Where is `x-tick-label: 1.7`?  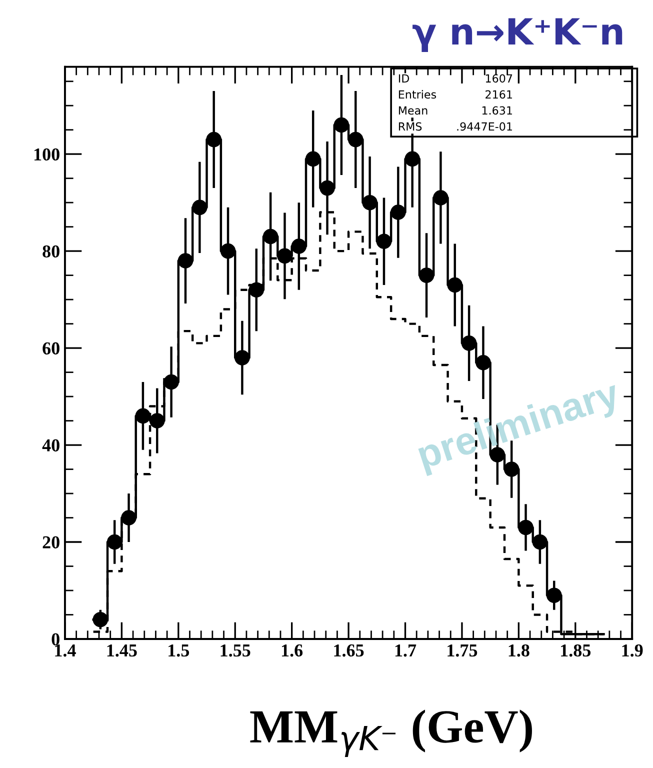 x-tick-label: 1.7 is located at coordinates (405, 650).